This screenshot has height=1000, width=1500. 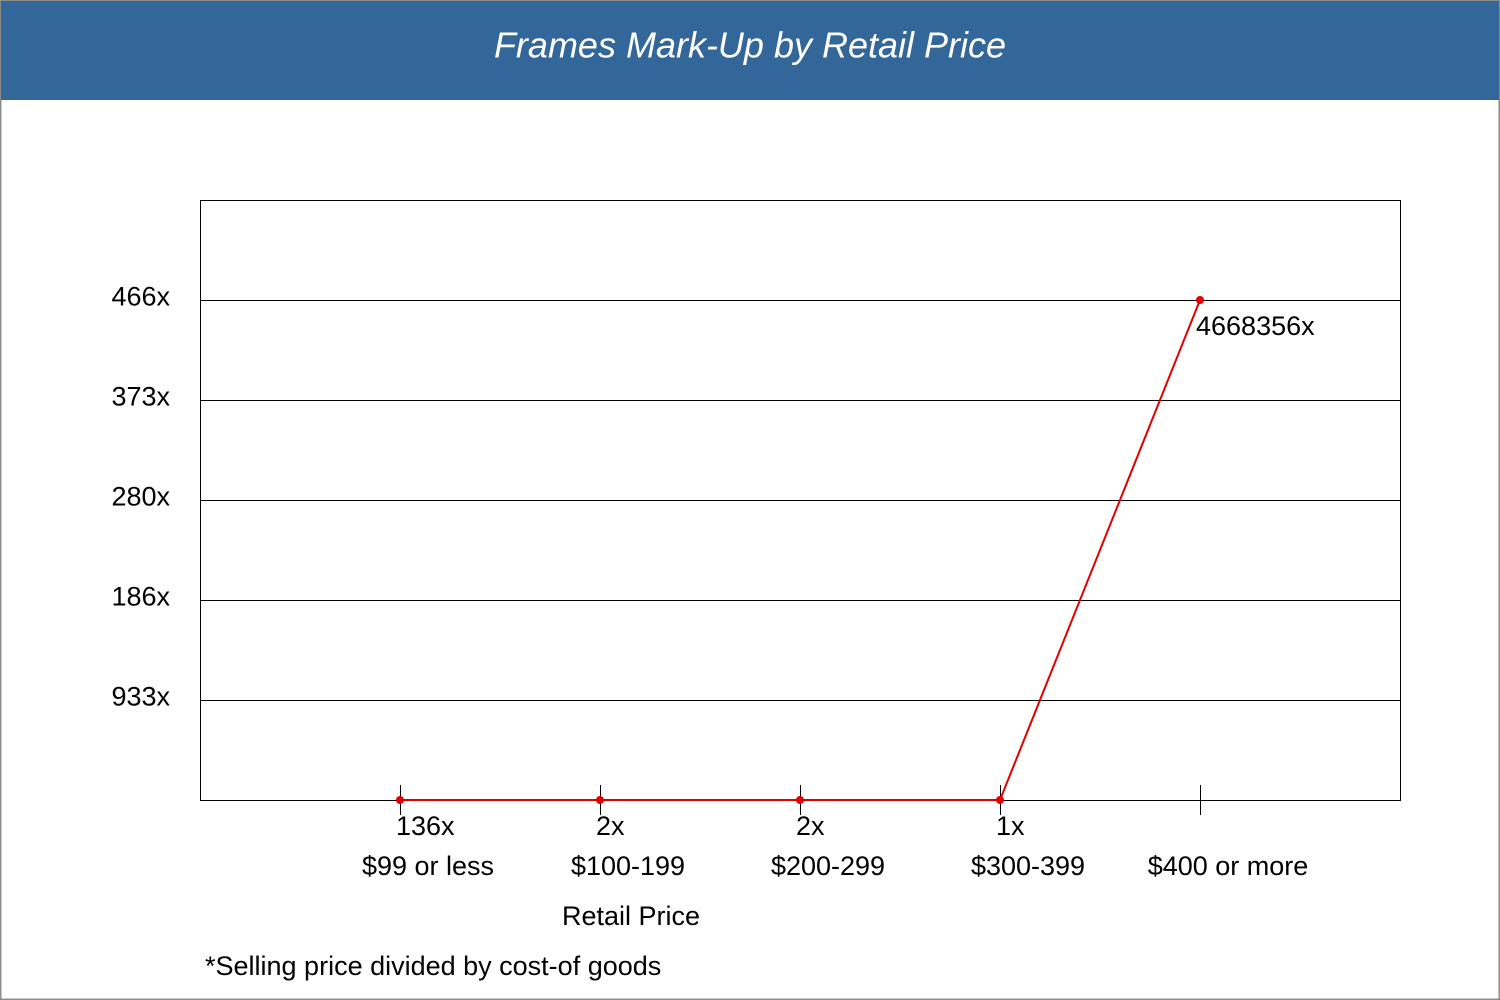 What do you see at coordinates (828, 866) in the screenshot?
I see `x-tick-label: $200-299` at bounding box center [828, 866].